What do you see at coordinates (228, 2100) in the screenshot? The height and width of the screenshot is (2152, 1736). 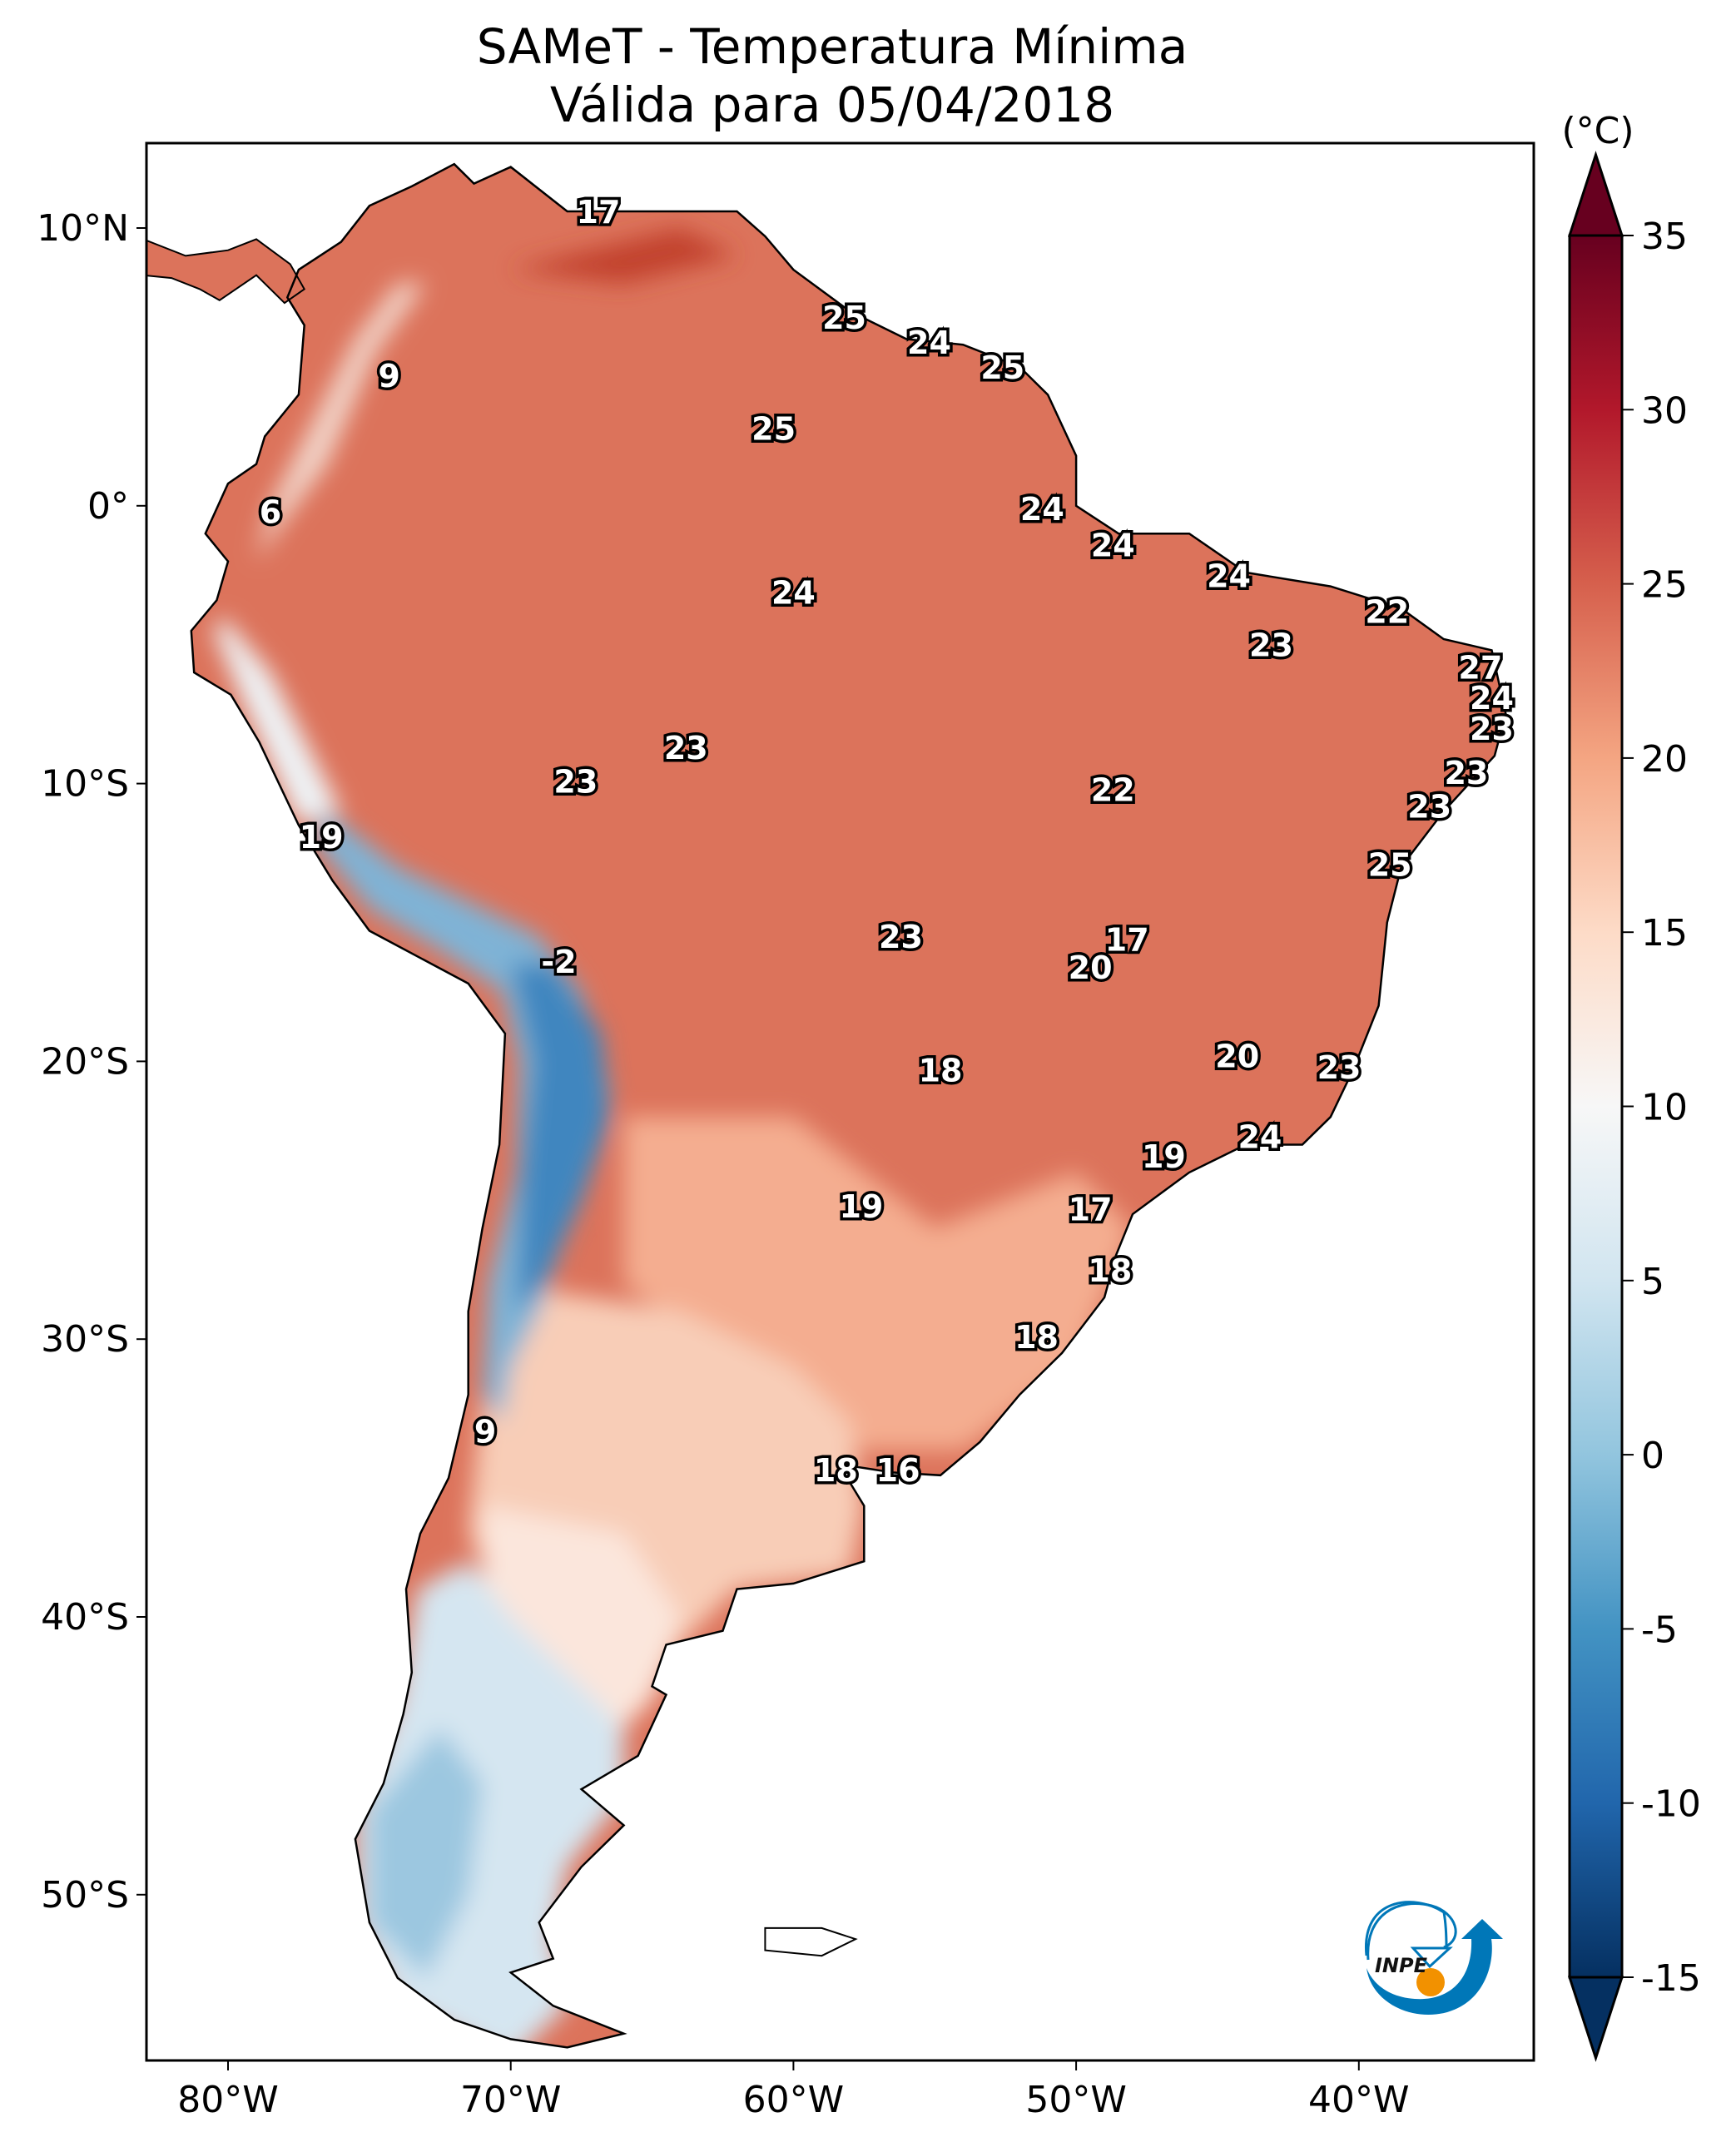 I see `lon-tick-label: 80°W` at bounding box center [228, 2100].